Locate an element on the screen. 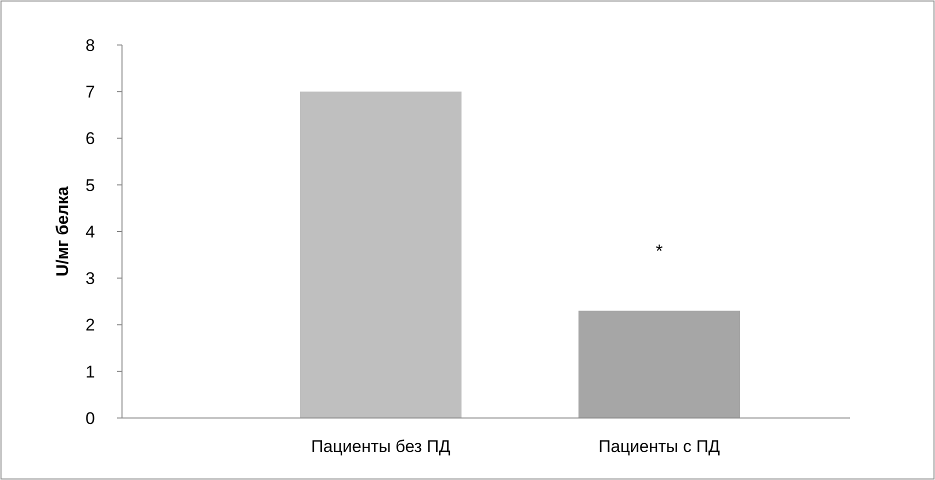  x-tick-label: Пациенты без ПД is located at coordinates (381, 446).